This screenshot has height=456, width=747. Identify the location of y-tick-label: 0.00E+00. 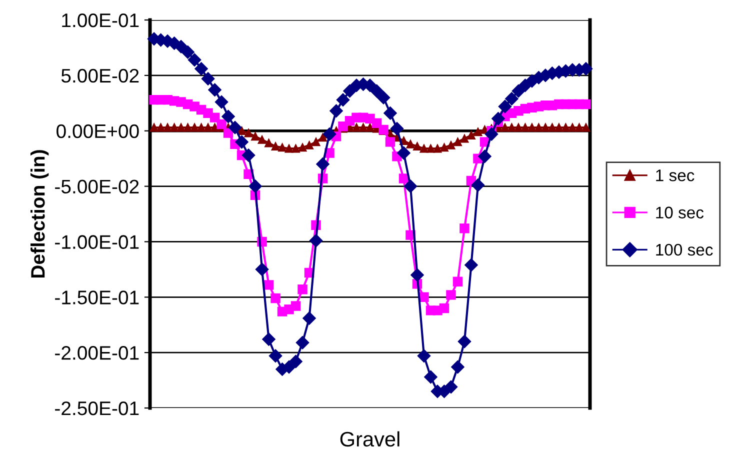
(97, 131).